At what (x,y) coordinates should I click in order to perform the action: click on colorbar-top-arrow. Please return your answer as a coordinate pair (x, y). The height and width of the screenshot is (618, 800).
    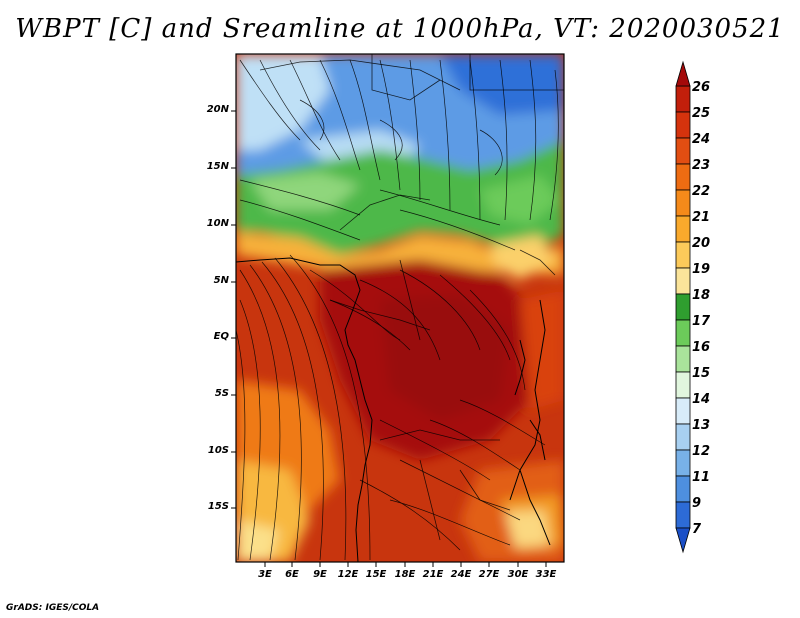
    Looking at the image, I should click on (683, 73).